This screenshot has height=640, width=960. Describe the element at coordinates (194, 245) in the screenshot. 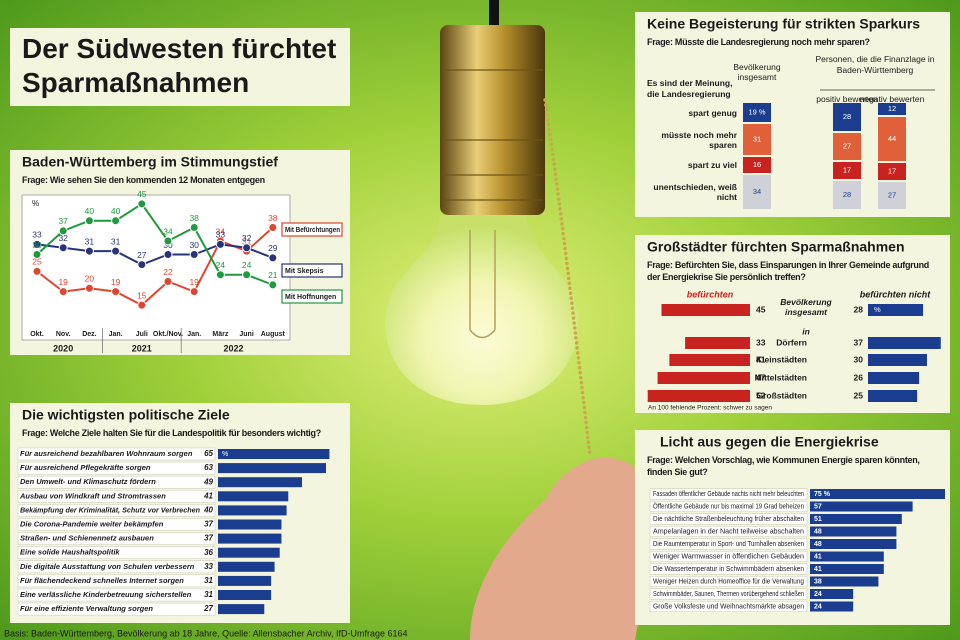

I see `data-label: 30` at that location.